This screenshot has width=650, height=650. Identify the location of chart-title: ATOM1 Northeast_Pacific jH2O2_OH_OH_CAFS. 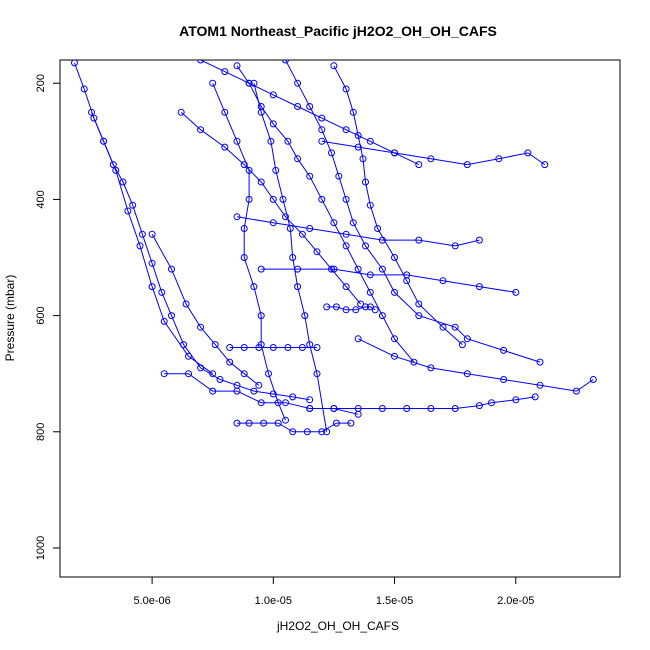
(338, 31).